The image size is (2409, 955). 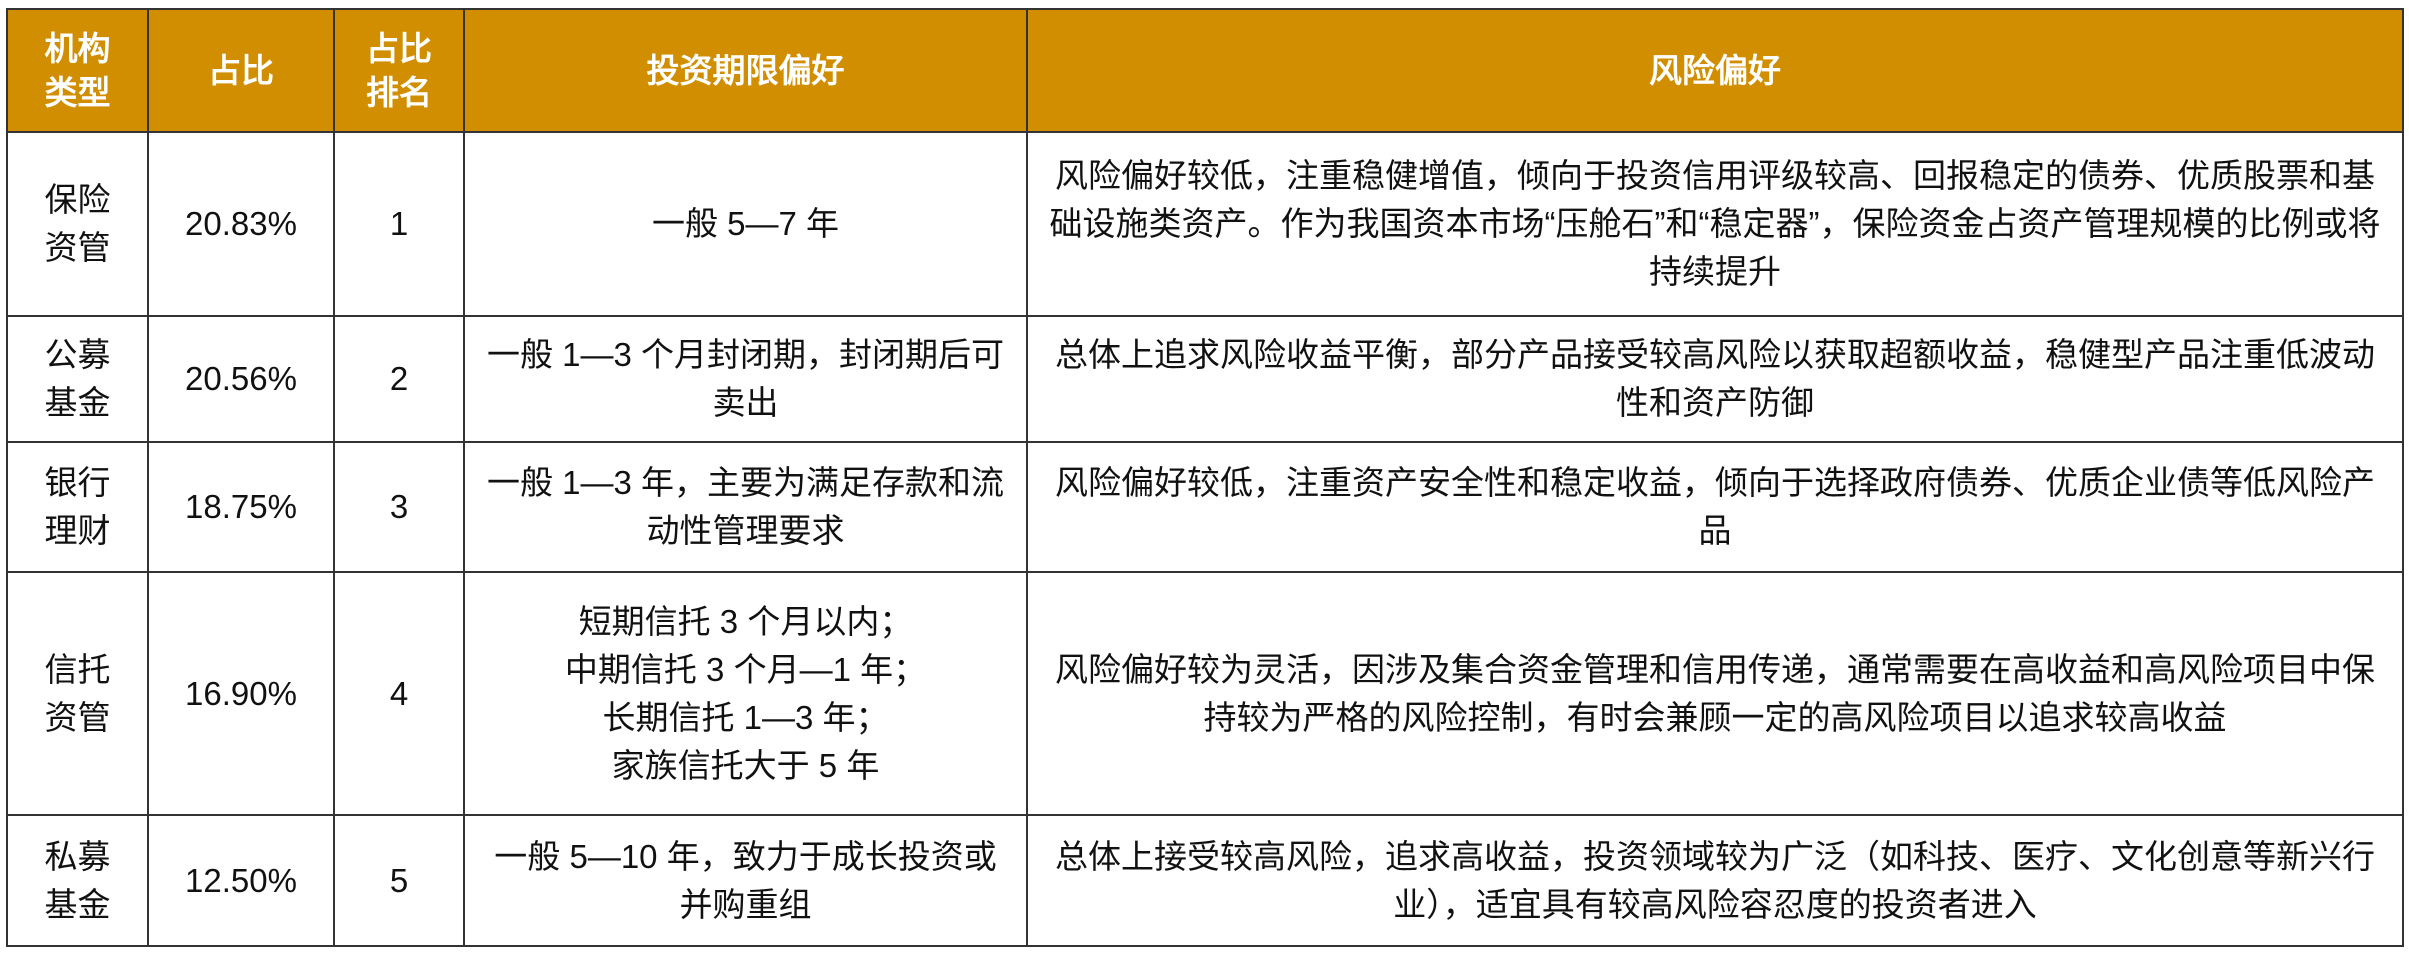 What do you see at coordinates (399, 693) in the screenshot?
I see `cell-rank: 4` at bounding box center [399, 693].